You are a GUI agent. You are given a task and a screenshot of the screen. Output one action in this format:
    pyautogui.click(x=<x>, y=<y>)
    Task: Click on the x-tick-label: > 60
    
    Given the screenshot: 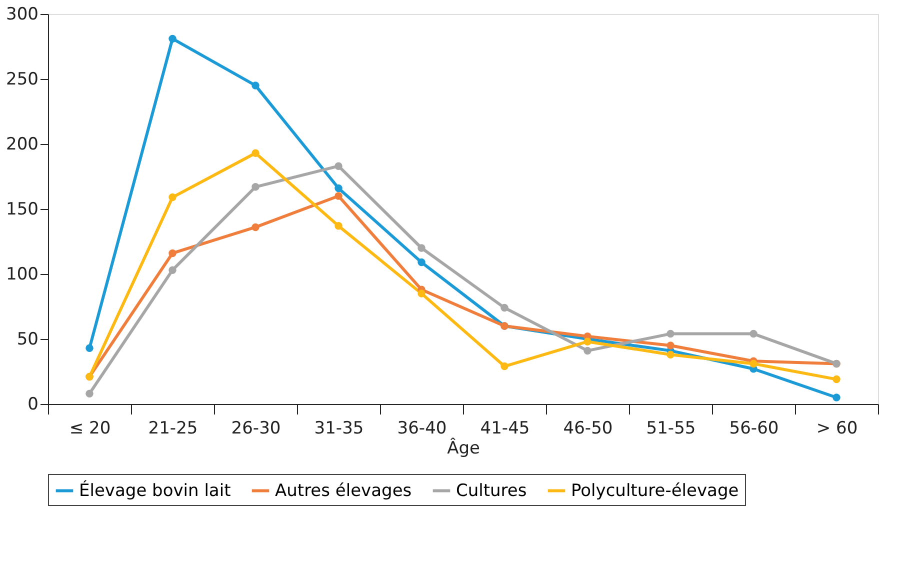 What is the action you would take?
    pyautogui.click(x=837, y=428)
    